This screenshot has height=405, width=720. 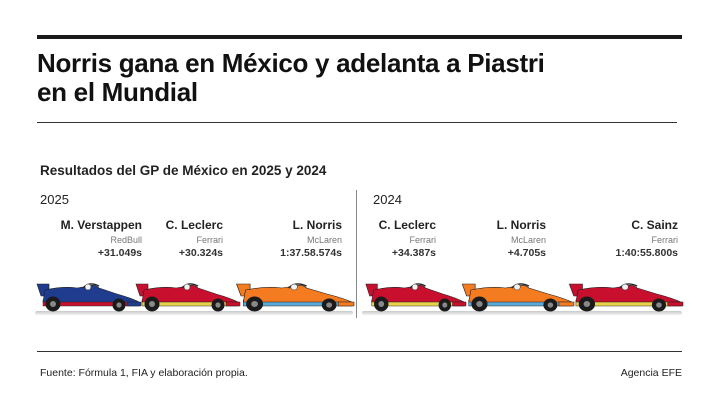 I want to click on f1-car-icon-mclaren-2024, so click(x=518, y=297).